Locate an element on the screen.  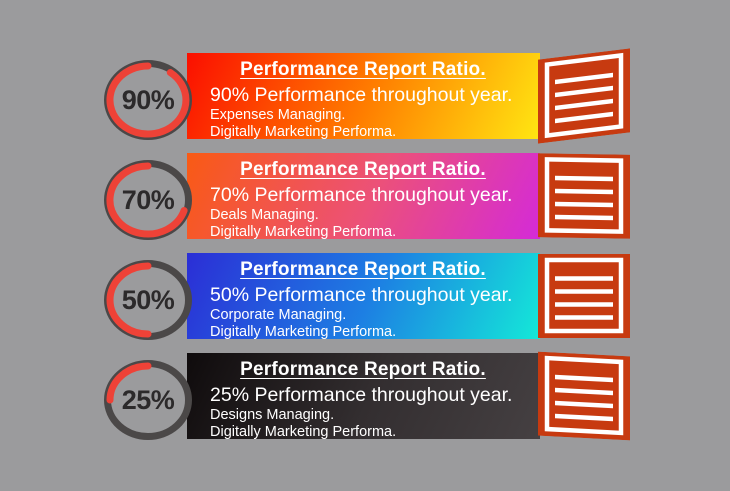
banner-subtitle: 25% Performance throughout year. is located at coordinates (361, 395).